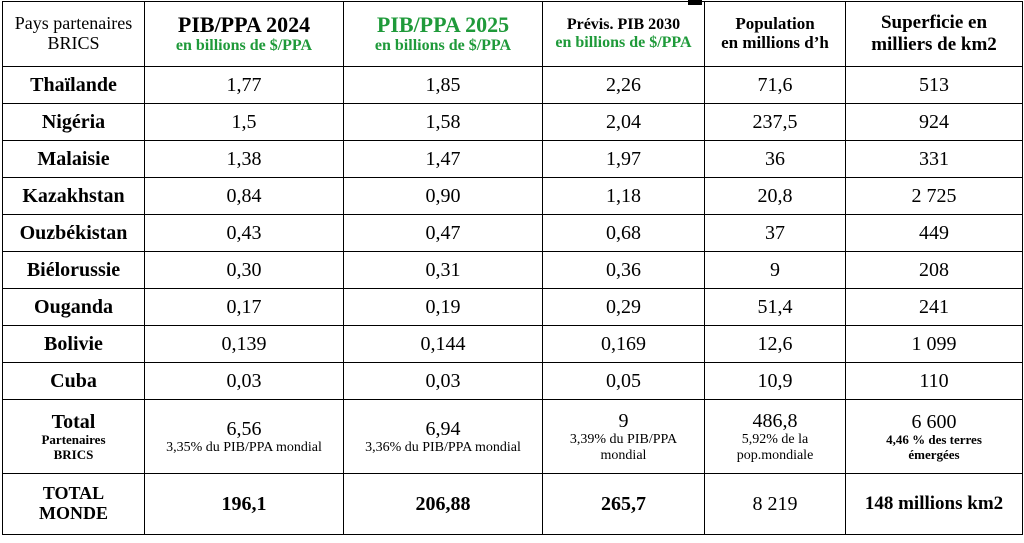 The image size is (1024, 543). I want to click on country-name: Thaïlande, so click(73, 85).